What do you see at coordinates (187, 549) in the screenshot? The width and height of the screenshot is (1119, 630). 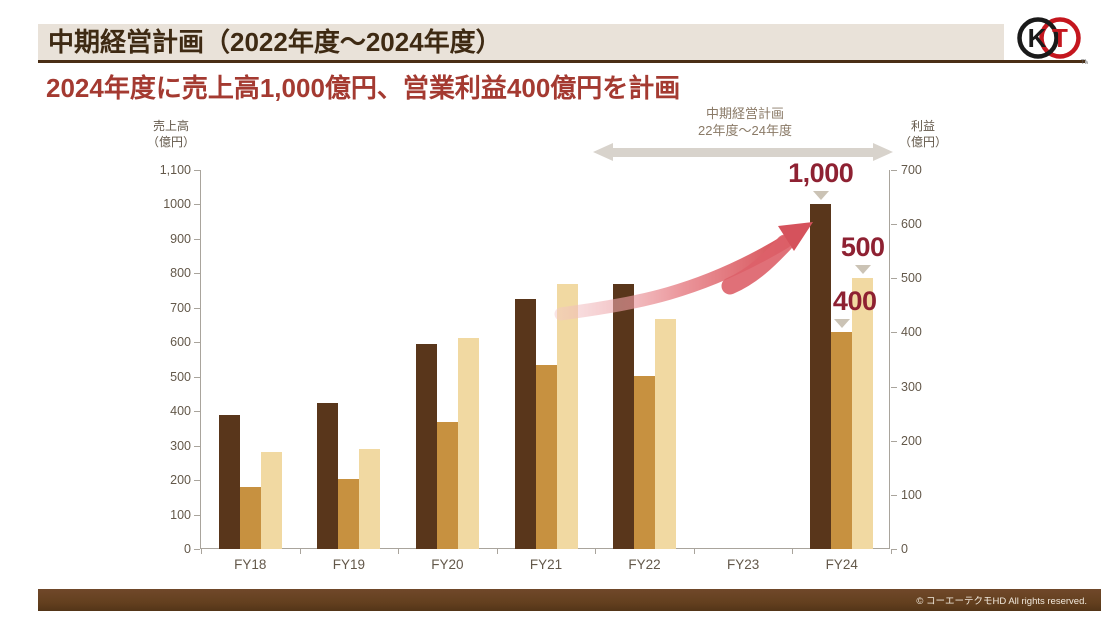 I see `left-axis-tick-label: 0` at bounding box center [187, 549].